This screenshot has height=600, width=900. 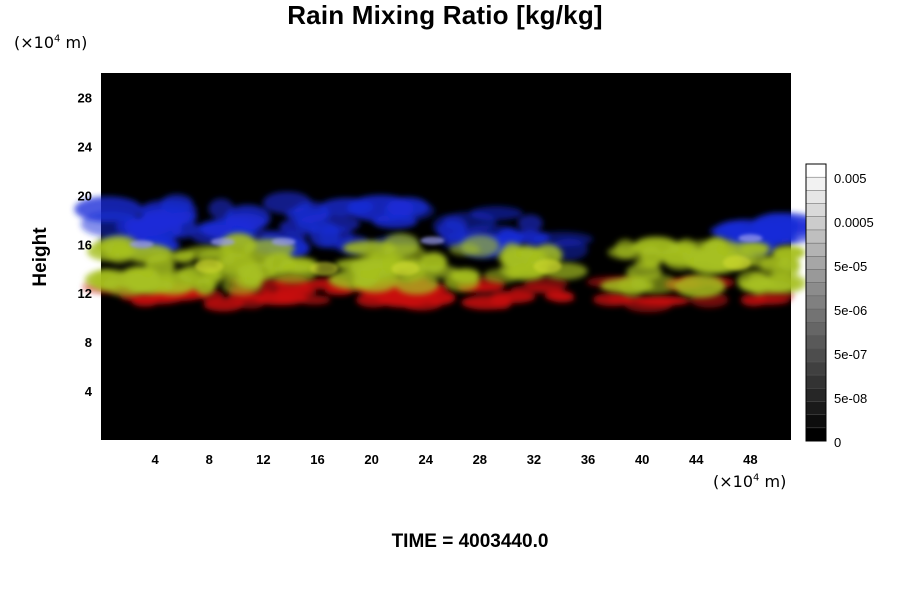 What do you see at coordinates (850, 266) in the screenshot?
I see `colorbar-label: 5e-05` at bounding box center [850, 266].